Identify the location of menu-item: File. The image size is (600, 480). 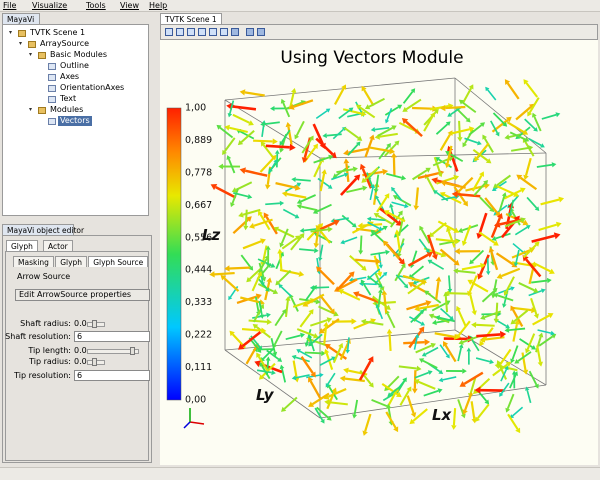
(10, 5).